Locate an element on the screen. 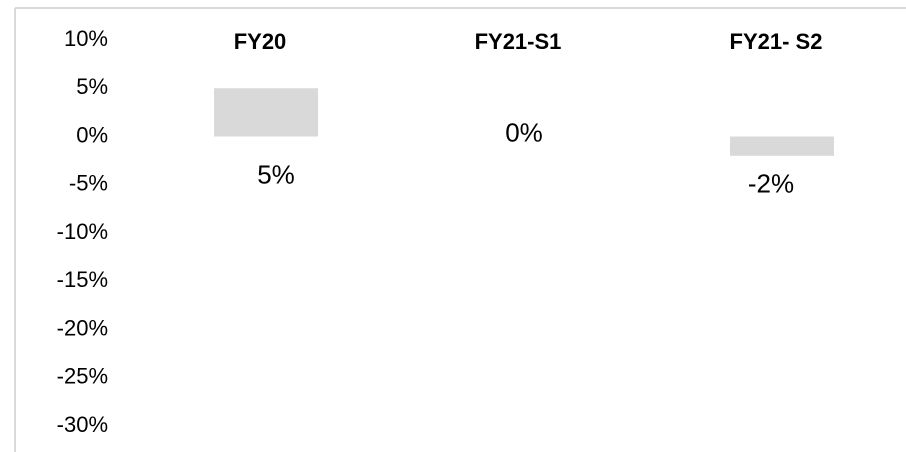  y-tick-label: -30% is located at coordinates (82, 424).